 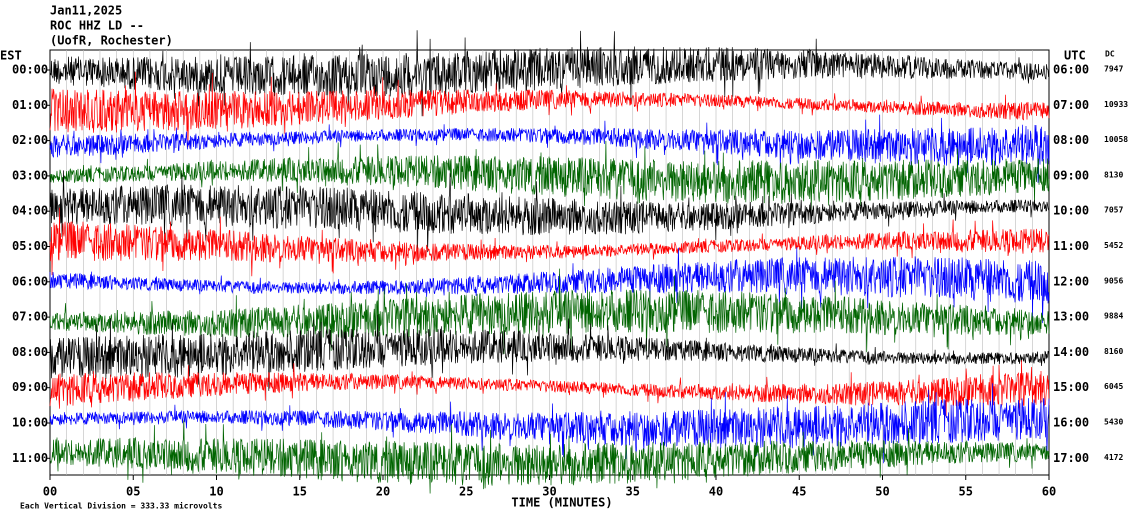 What do you see at coordinates (716, 492) in the screenshot?
I see `x-tick-label: 40` at bounding box center [716, 492].